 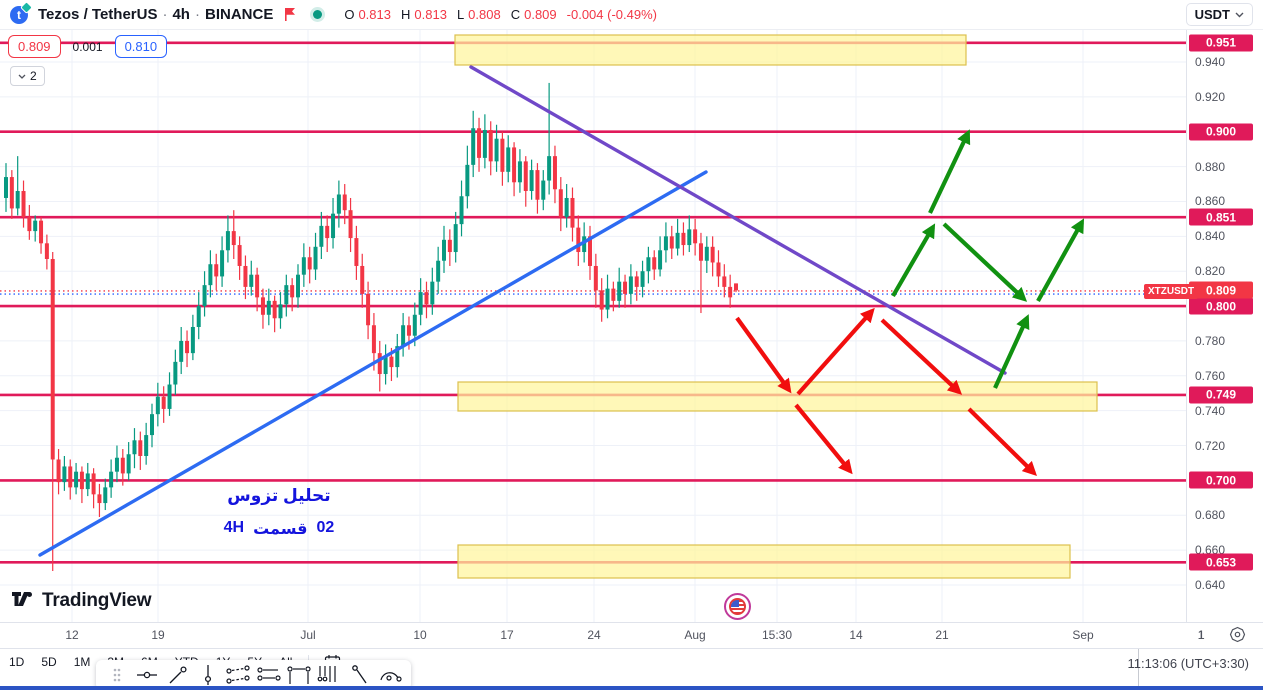 I want to click on bars-pattern-tool-icon, so click(x=329, y=675).